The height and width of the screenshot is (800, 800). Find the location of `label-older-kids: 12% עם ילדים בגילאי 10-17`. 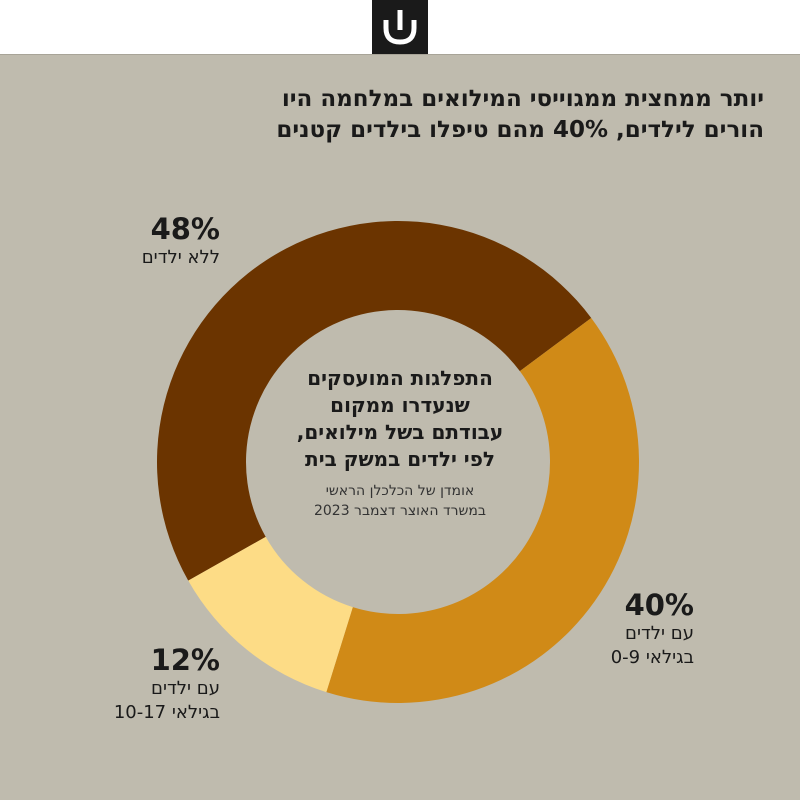

label-older-kids: 12% עם ילדים בגילאי 10-17 is located at coordinates (167, 684).